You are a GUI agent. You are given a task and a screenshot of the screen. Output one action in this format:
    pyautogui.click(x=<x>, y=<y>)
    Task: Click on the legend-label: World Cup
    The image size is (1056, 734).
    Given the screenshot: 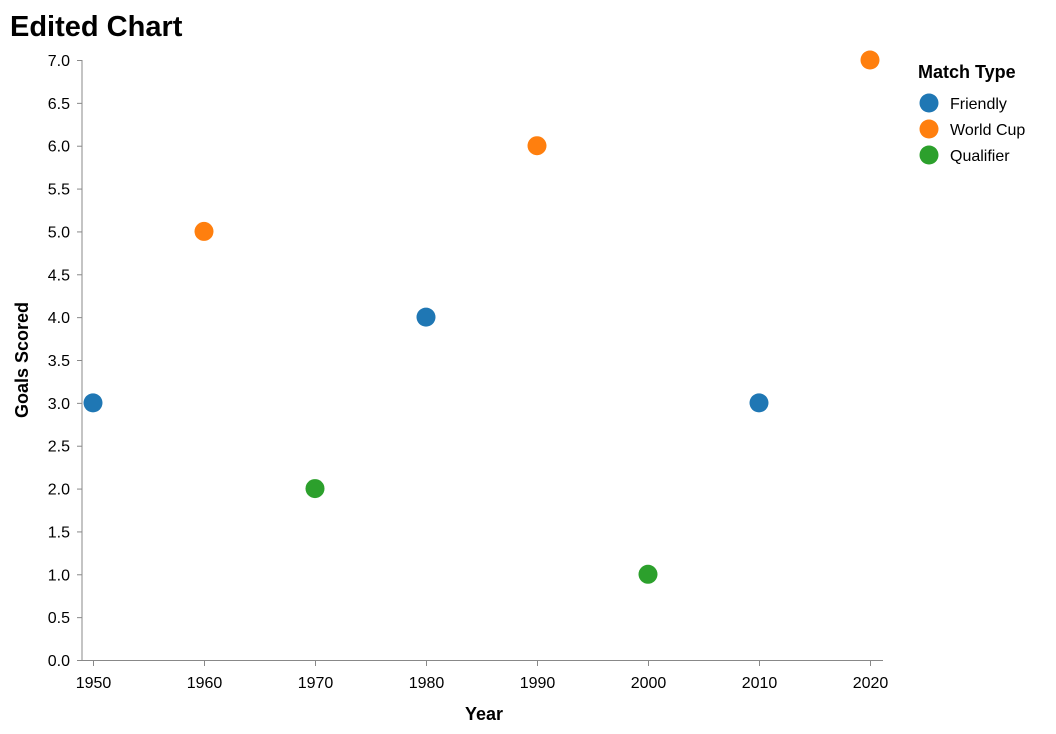 What is the action you would take?
    pyautogui.click(x=987, y=130)
    